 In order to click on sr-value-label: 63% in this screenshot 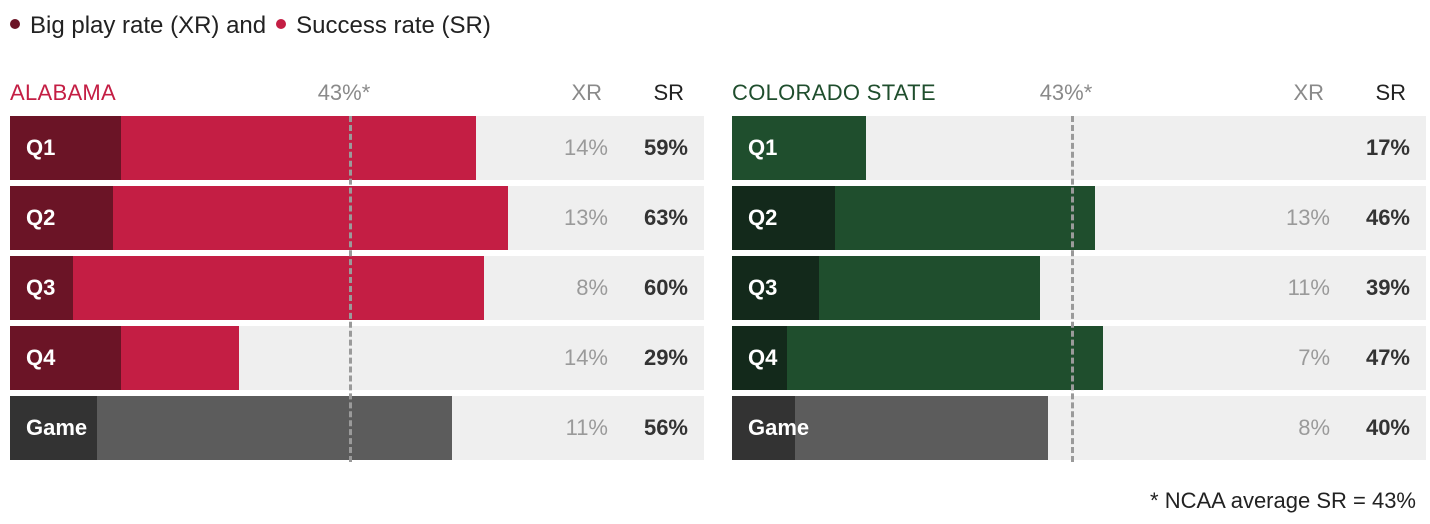, I will do `click(665, 217)`.